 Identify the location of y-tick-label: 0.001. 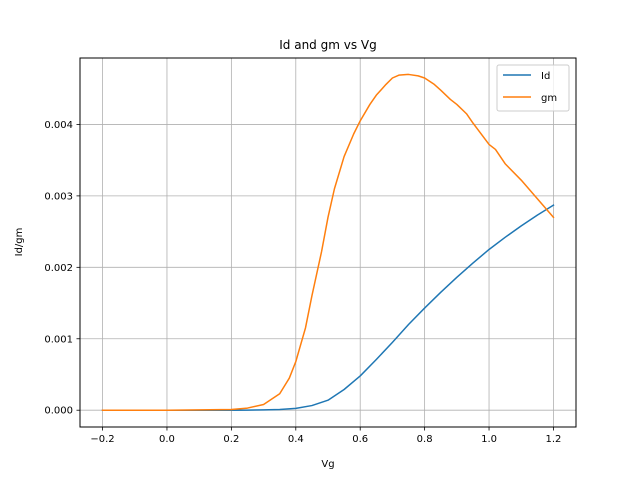
(58, 339).